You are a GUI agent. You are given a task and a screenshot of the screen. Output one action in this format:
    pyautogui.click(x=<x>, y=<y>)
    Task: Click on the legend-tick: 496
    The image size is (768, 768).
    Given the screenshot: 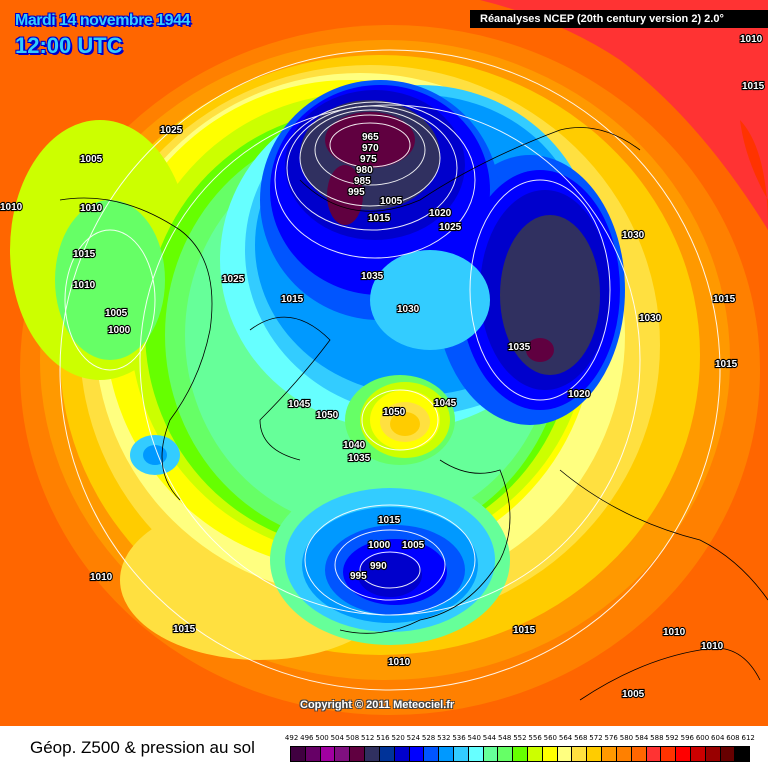 What is the action you would take?
    pyautogui.click(x=307, y=738)
    